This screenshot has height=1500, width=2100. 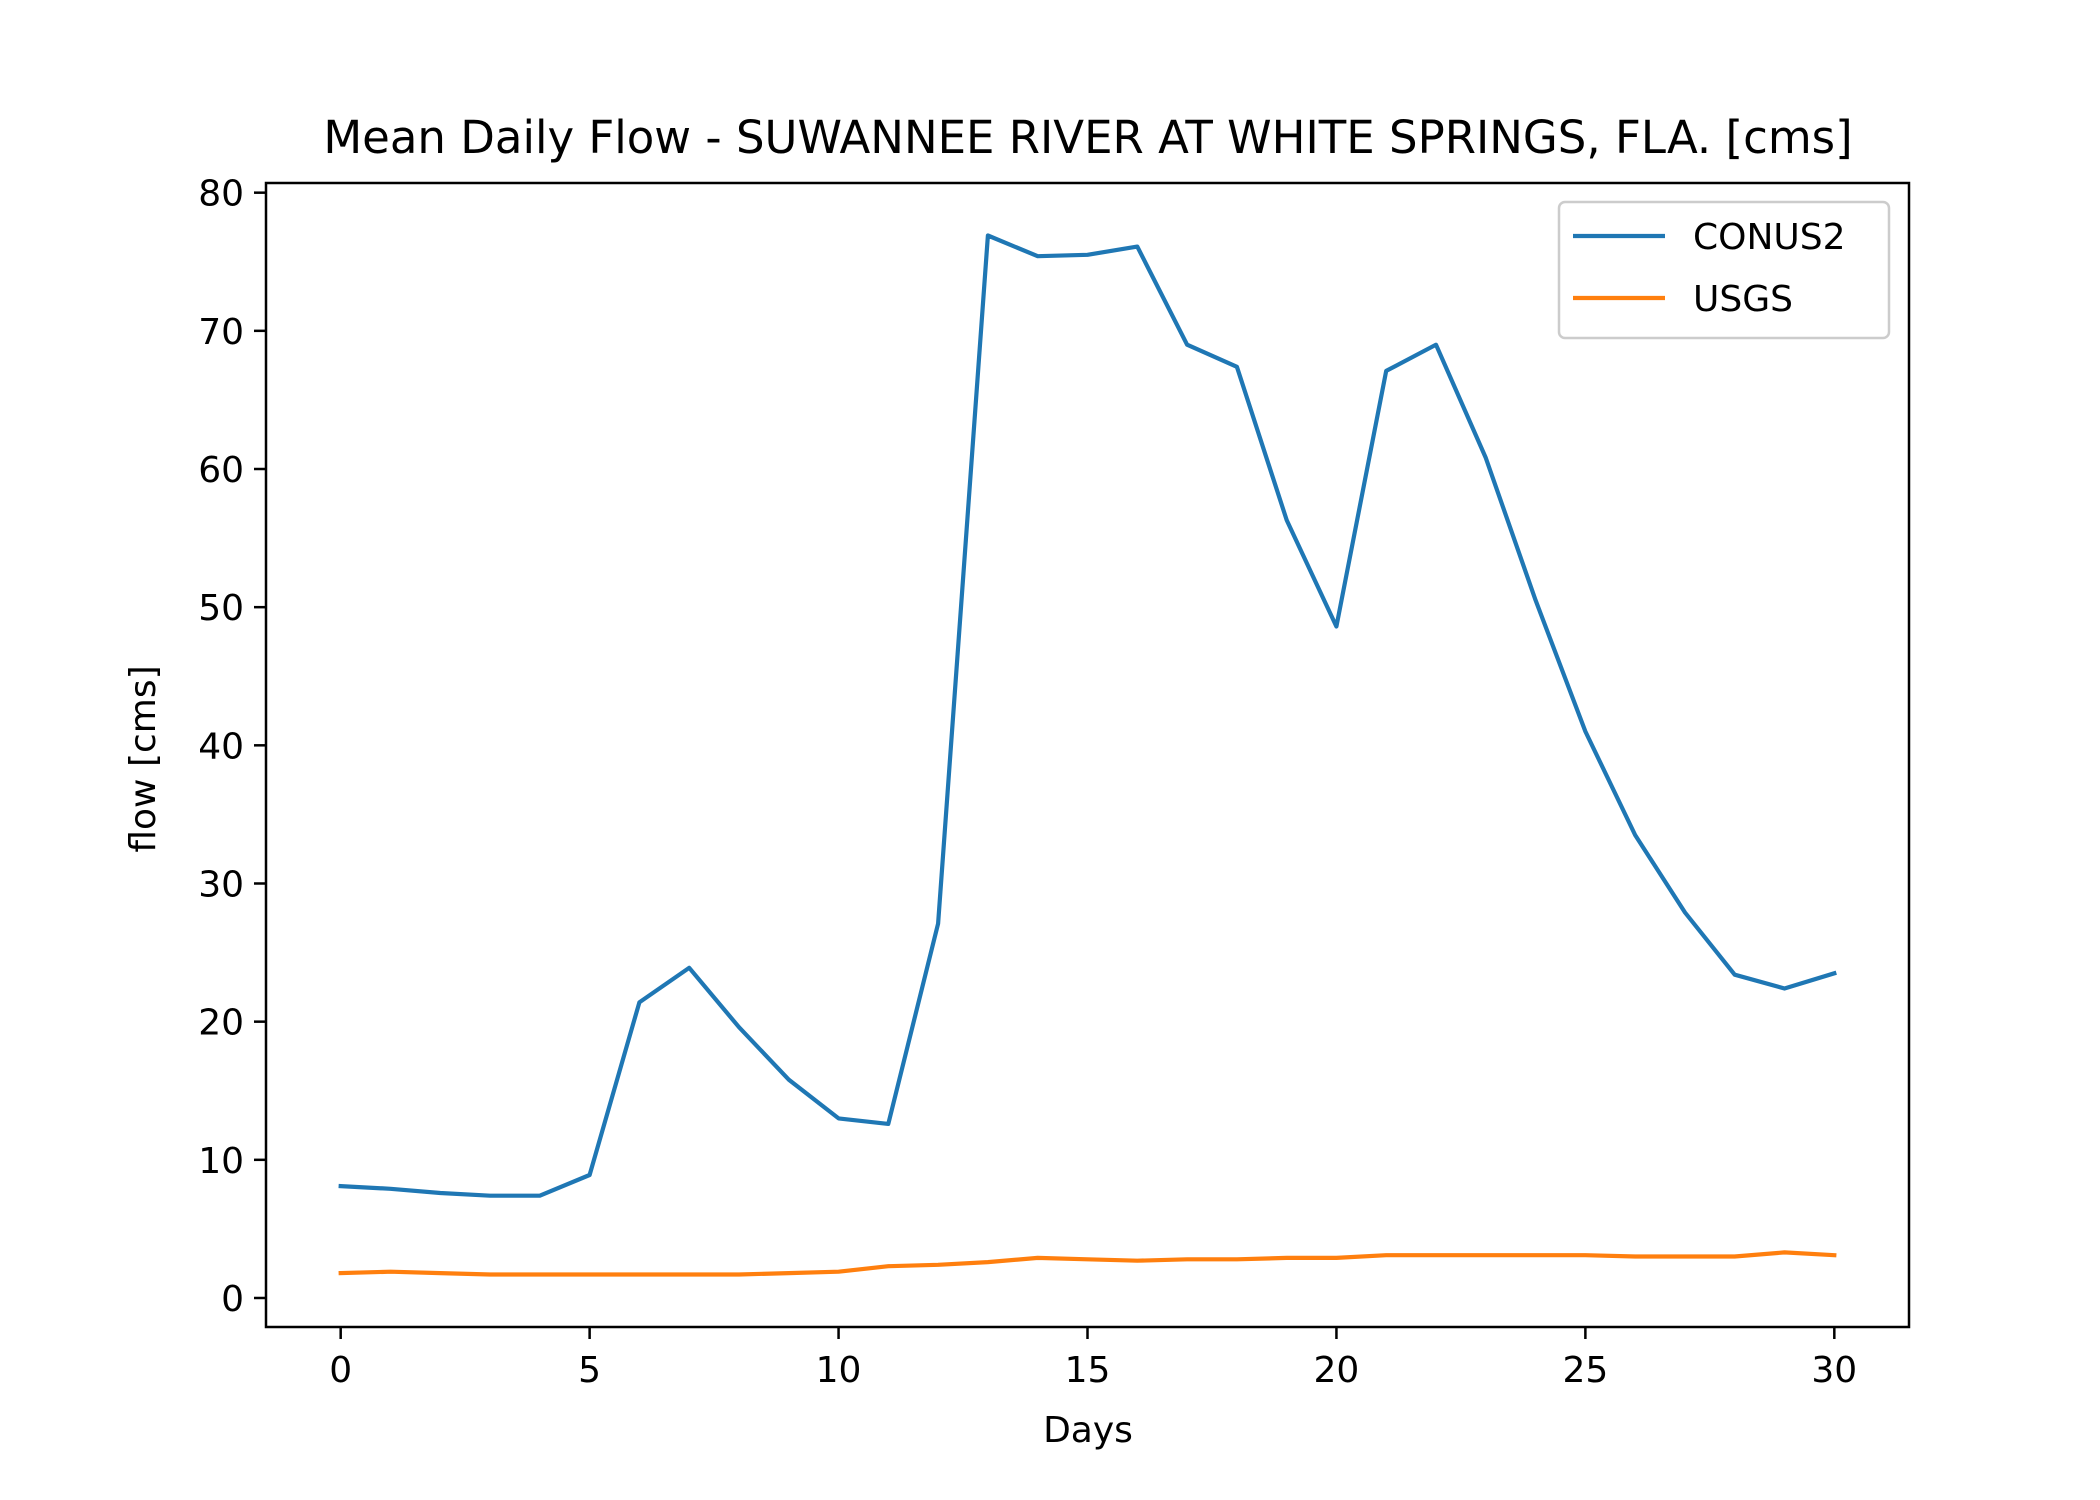 What do you see at coordinates (1724, 270) in the screenshot?
I see `legend: CONUS2 USGS` at bounding box center [1724, 270].